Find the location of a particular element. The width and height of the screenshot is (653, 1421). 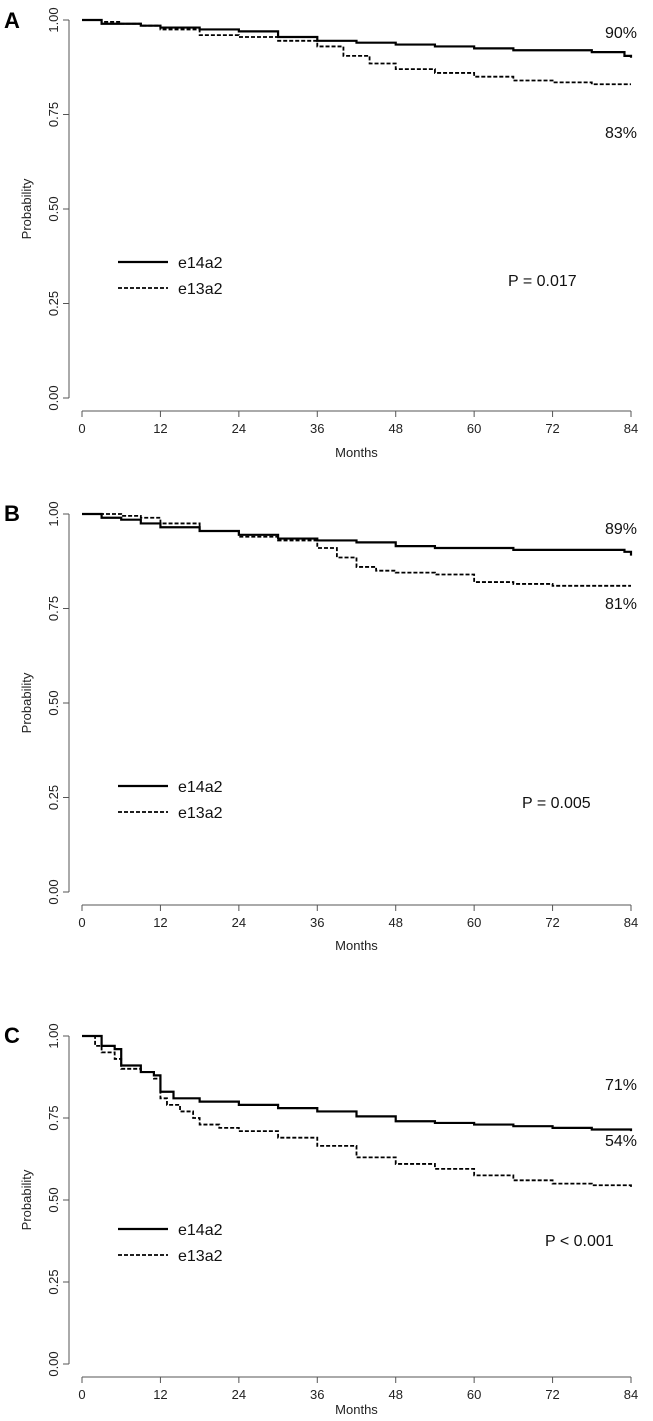

series-e13a2-end-label: 54% is located at coordinates (621, 1141).